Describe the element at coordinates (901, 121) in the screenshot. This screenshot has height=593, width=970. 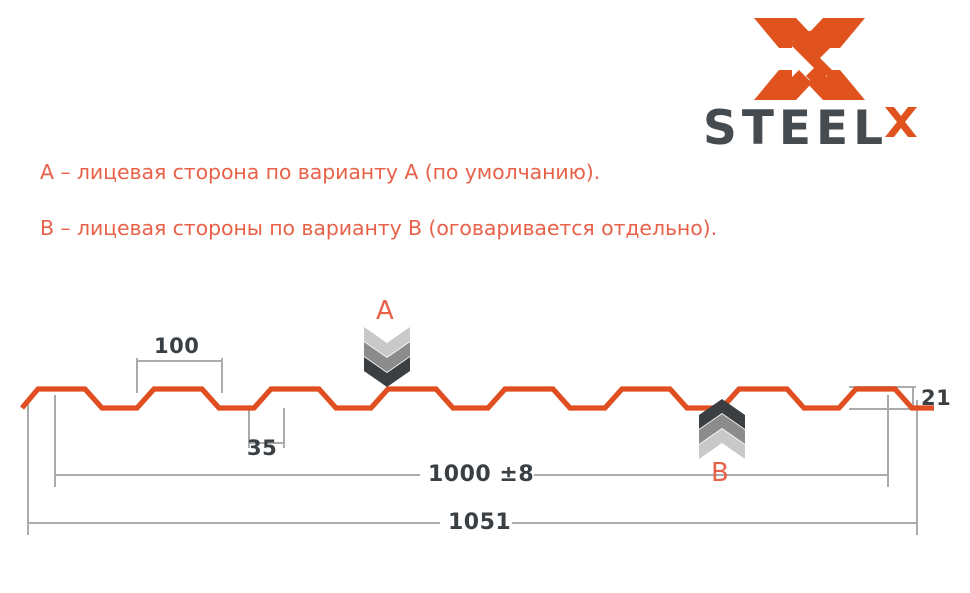
I see `brand-superscript-x-icon` at that location.